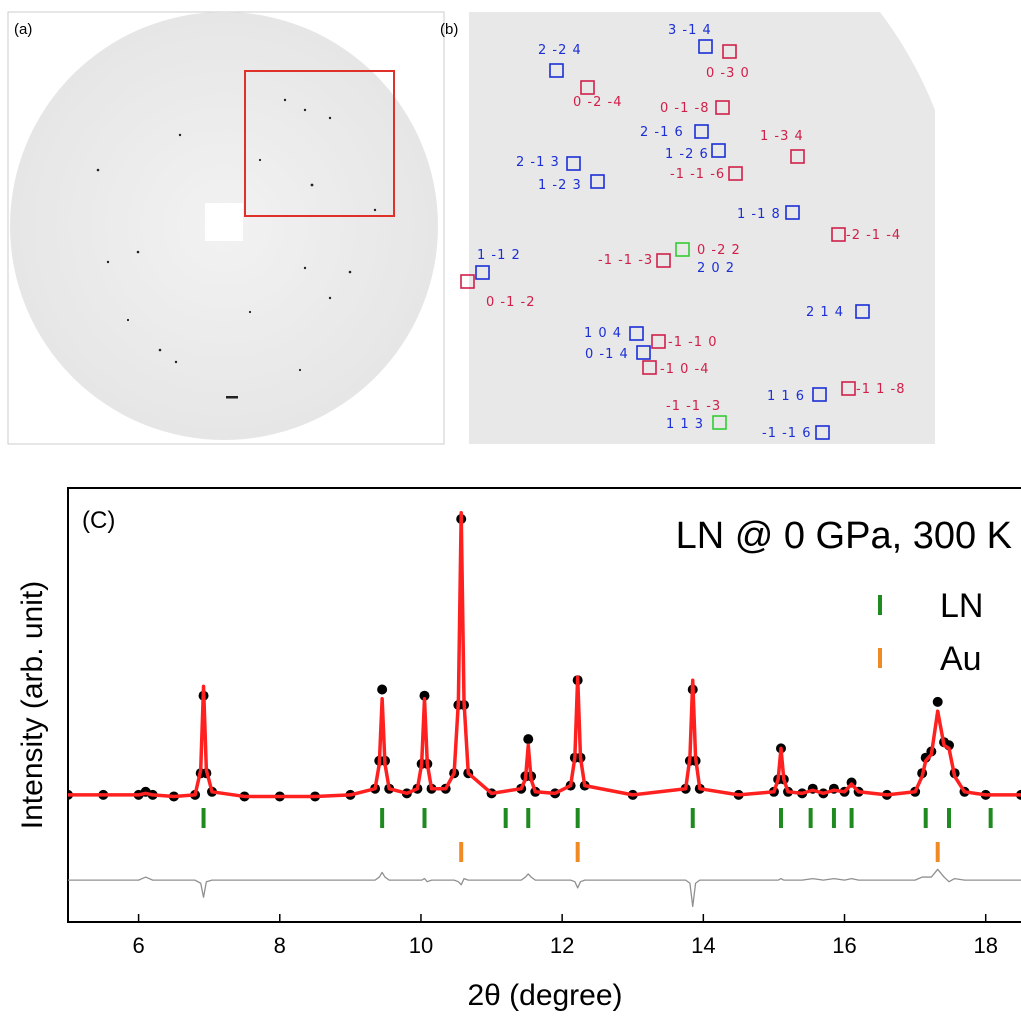  What do you see at coordinates (690, 30) in the screenshot?
I see `hkl-label: 3 -1 4` at bounding box center [690, 30].